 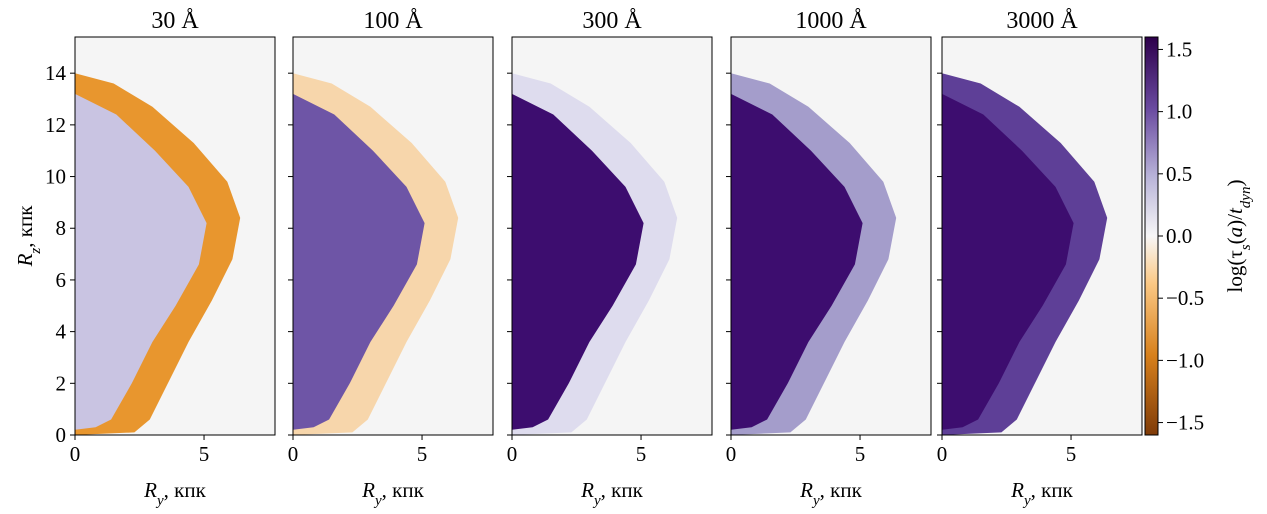 I want to click on y-tick-label: 14, so click(x=56, y=73).